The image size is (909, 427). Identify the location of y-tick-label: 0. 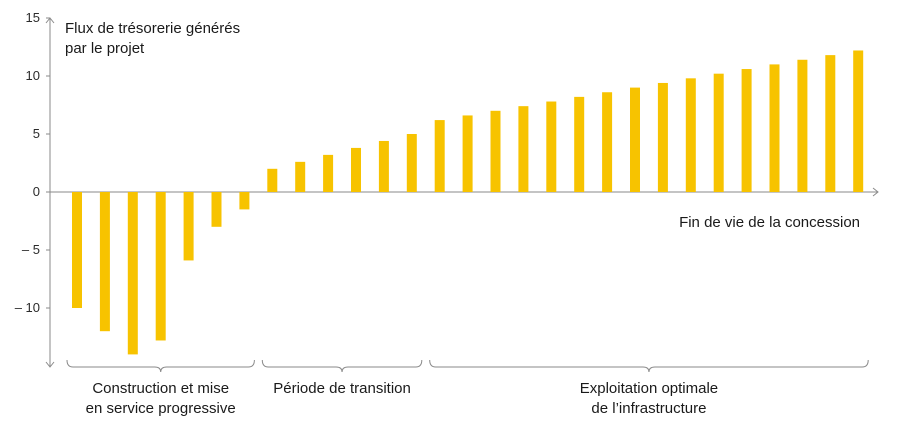
(36, 191).